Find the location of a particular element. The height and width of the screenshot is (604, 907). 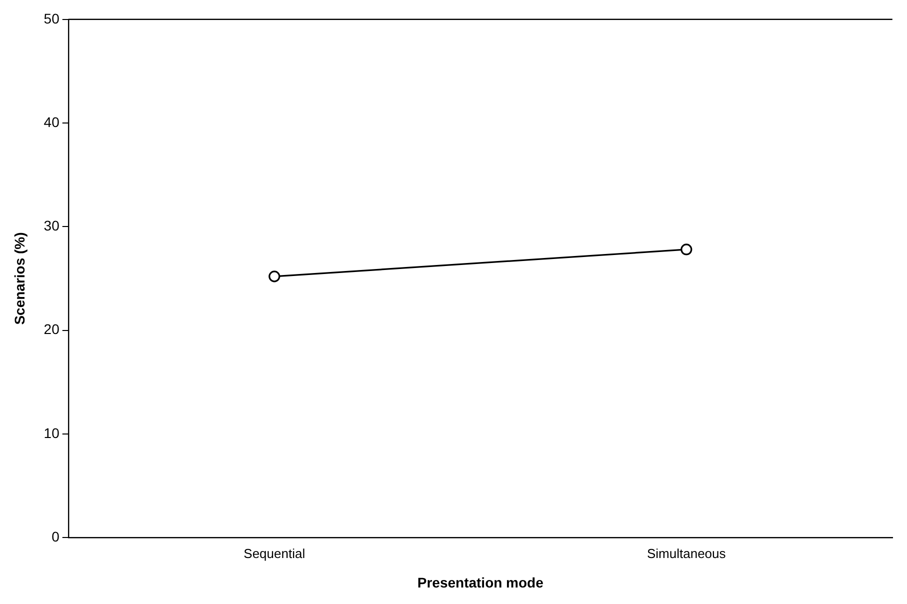

x-tick-label: Simultaneous is located at coordinates (686, 553).